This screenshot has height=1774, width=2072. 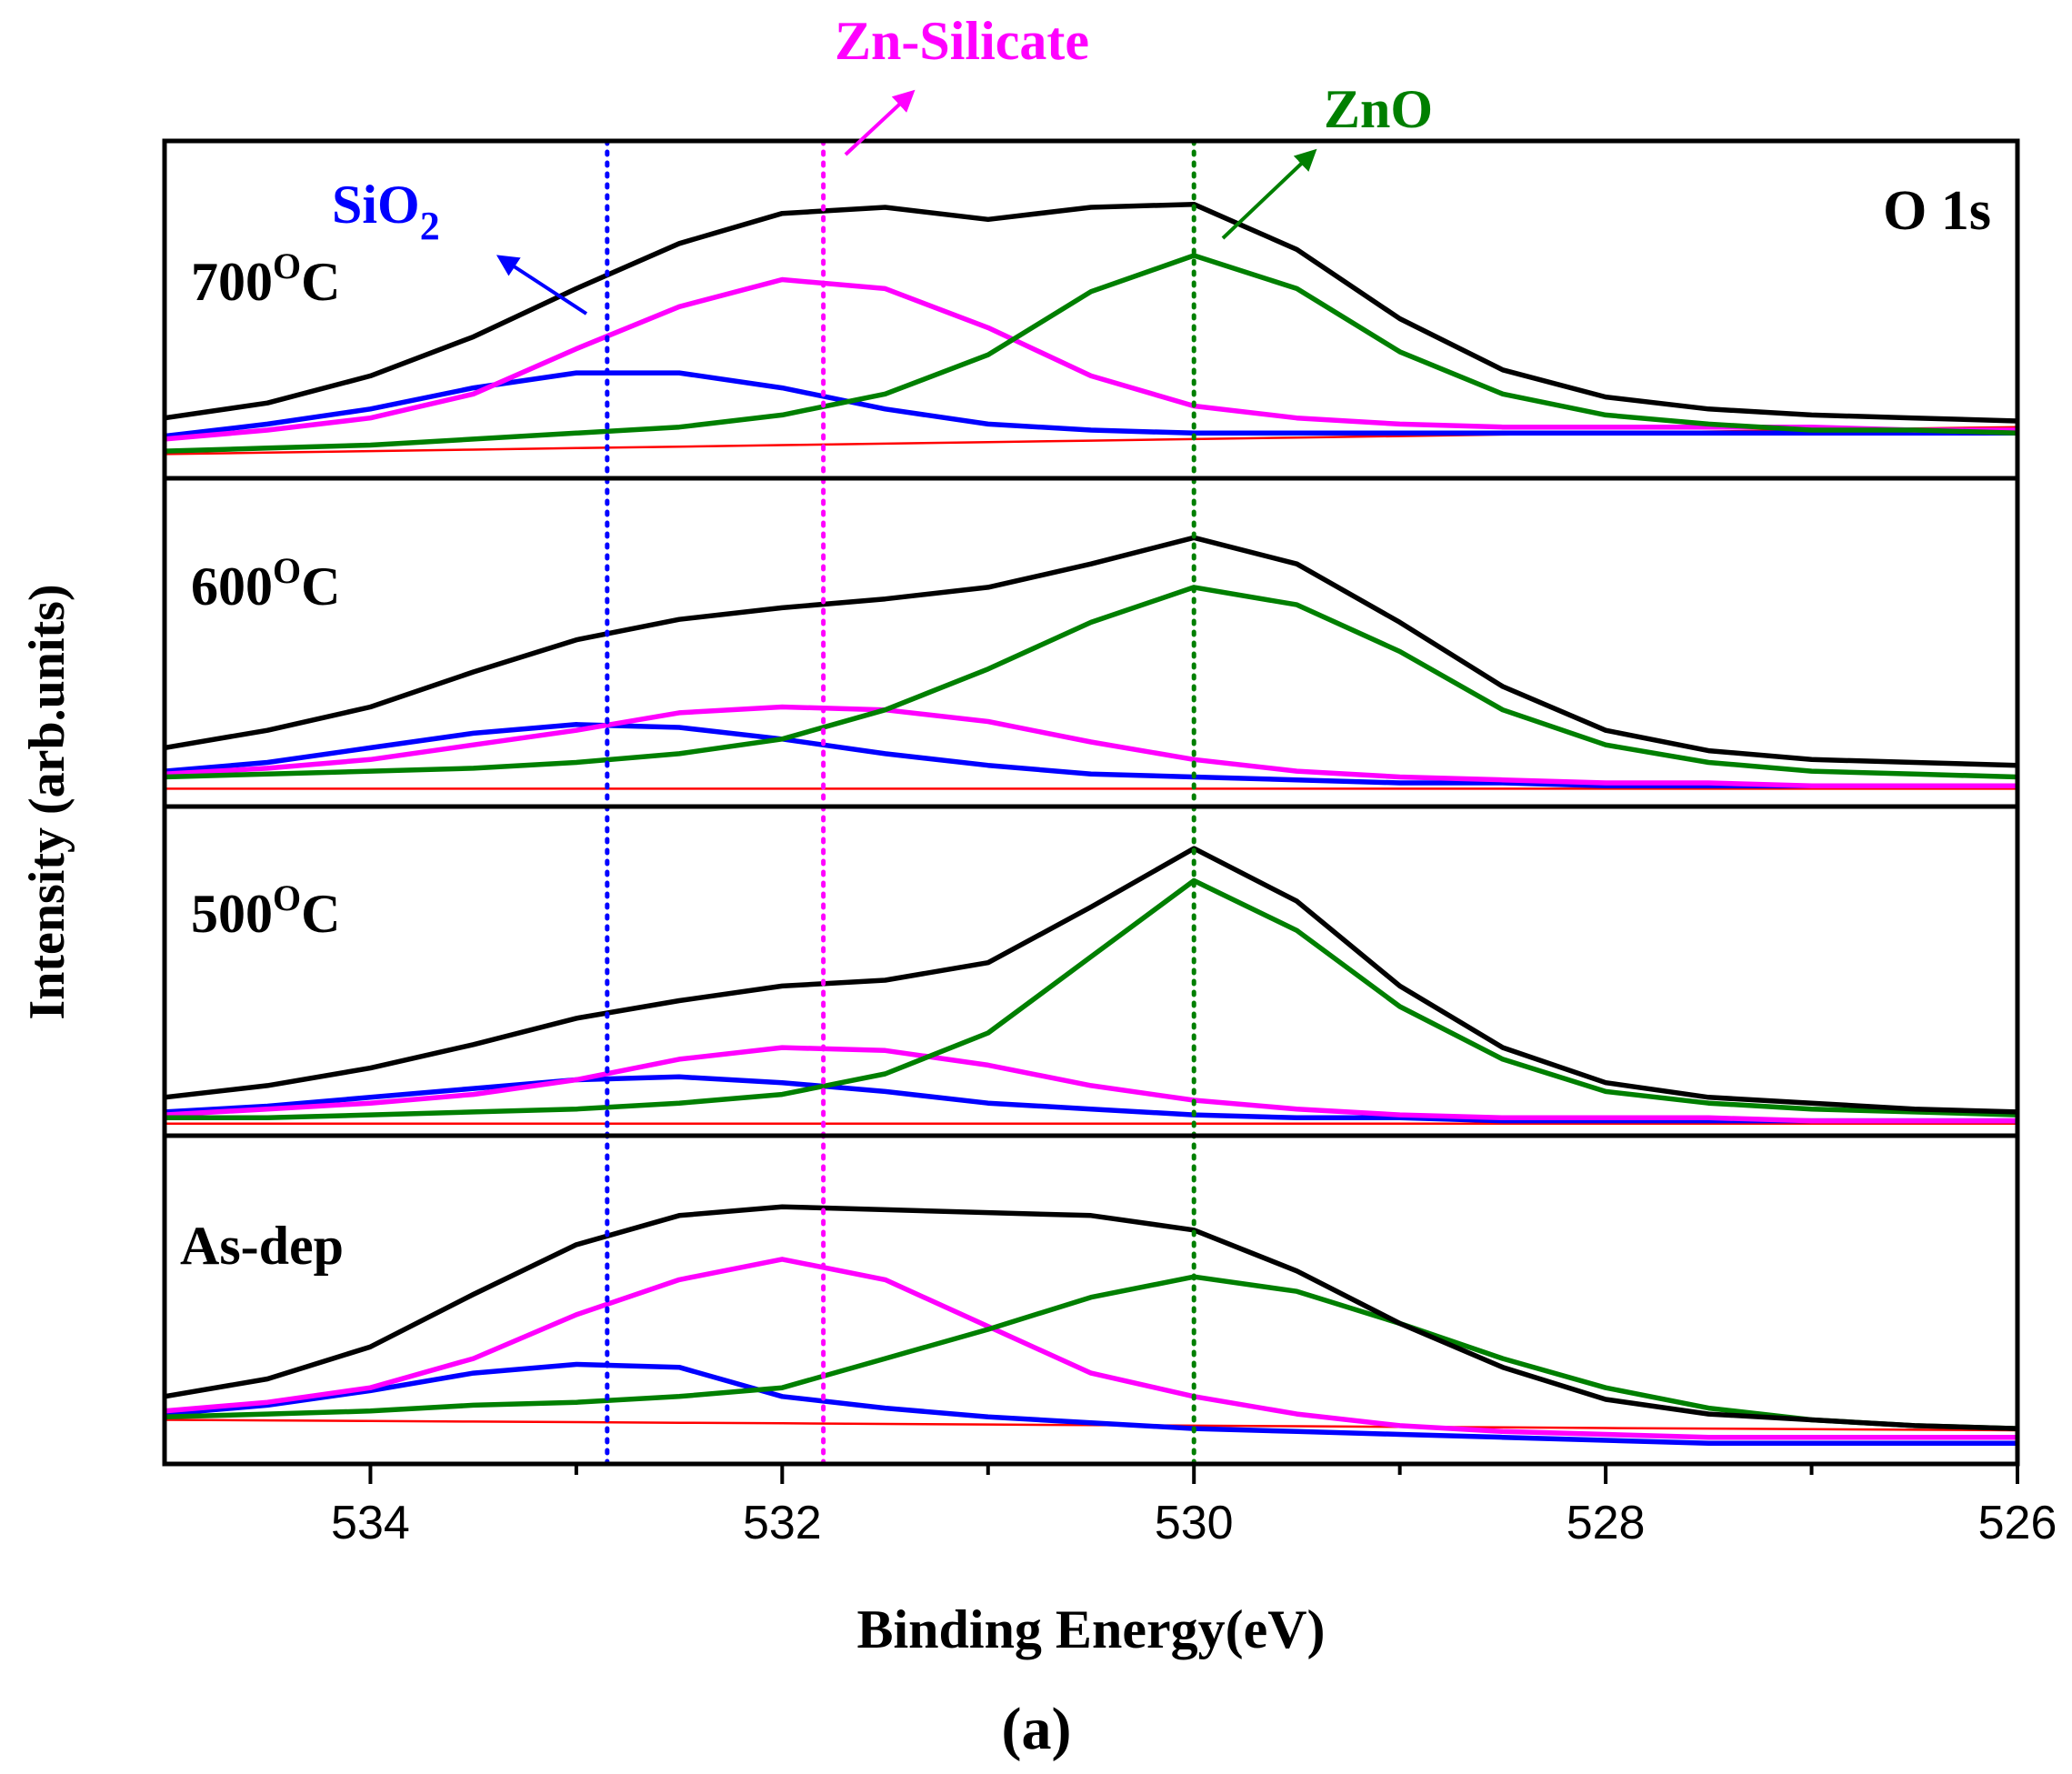 What do you see at coordinates (2017, 1523) in the screenshot?
I see `x-tick-label: 526` at bounding box center [2017, 1523].